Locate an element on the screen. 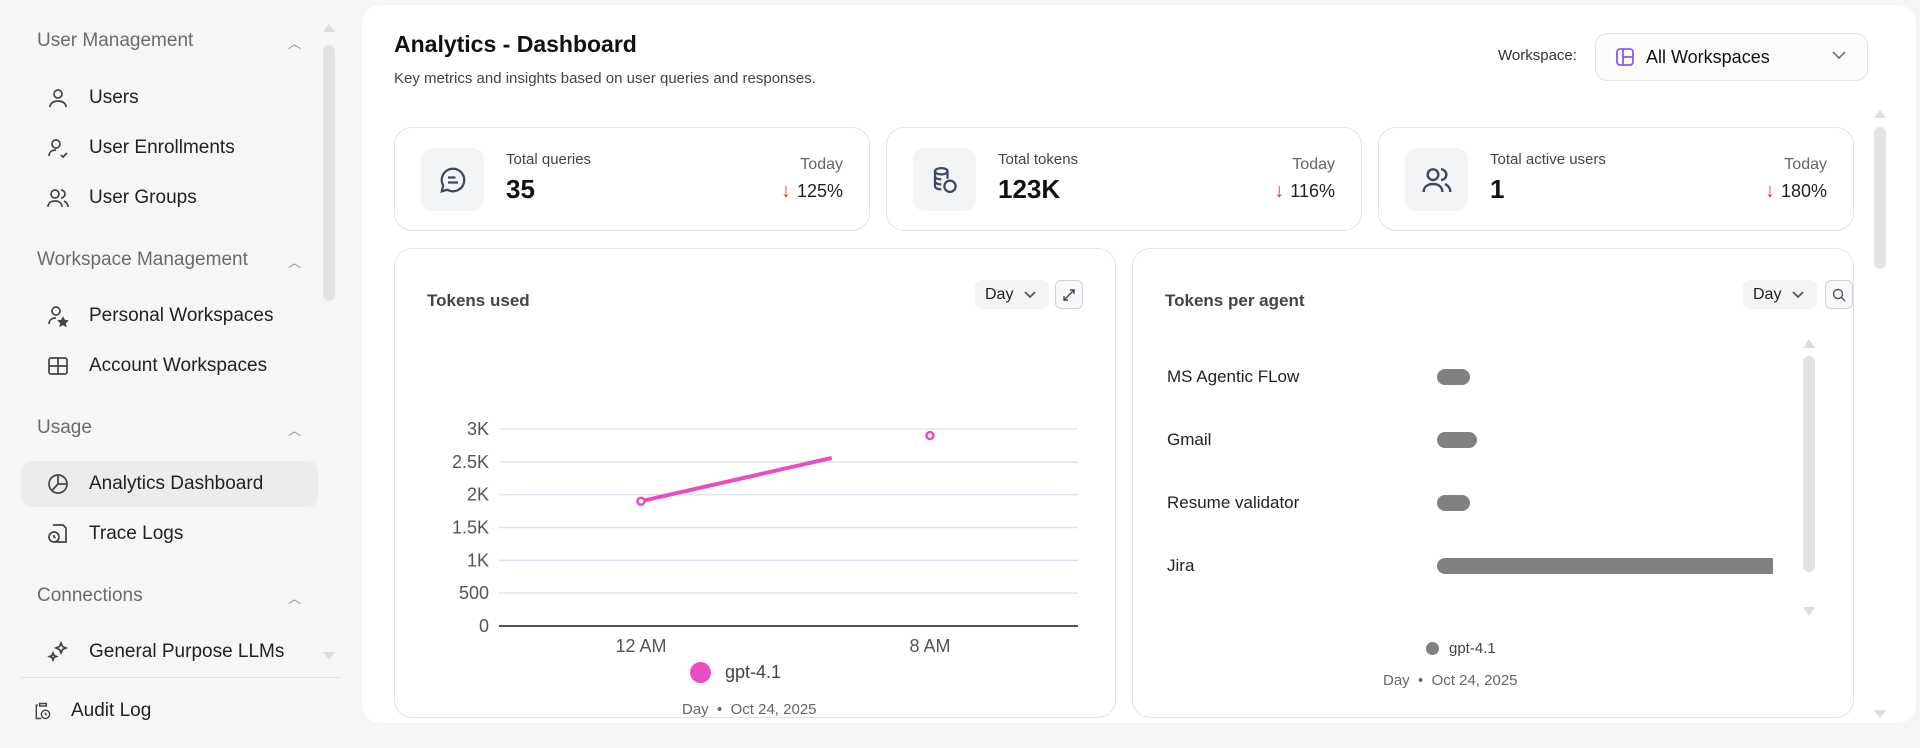 The height and width of the screenshot is (748, 1920). main-scrollbar is located at coordinates (1880, 198).